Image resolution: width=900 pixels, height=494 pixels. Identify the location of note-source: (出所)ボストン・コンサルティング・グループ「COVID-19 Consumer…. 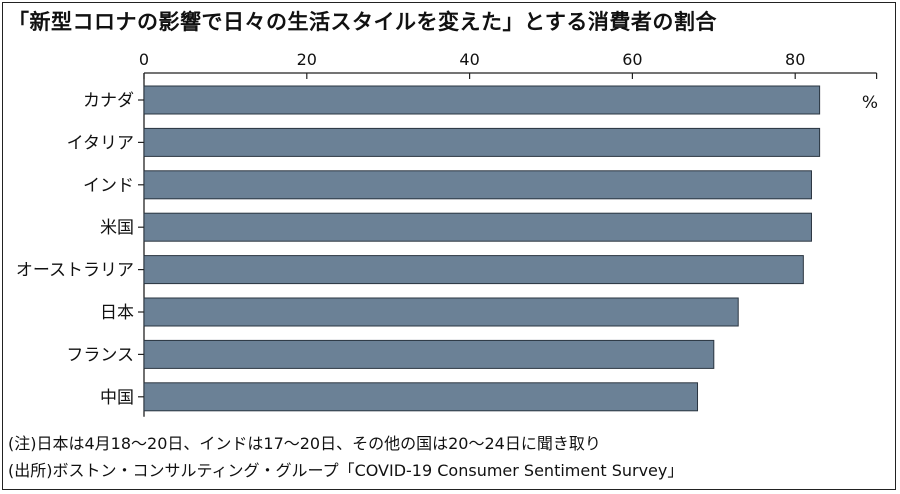
(346, 470).